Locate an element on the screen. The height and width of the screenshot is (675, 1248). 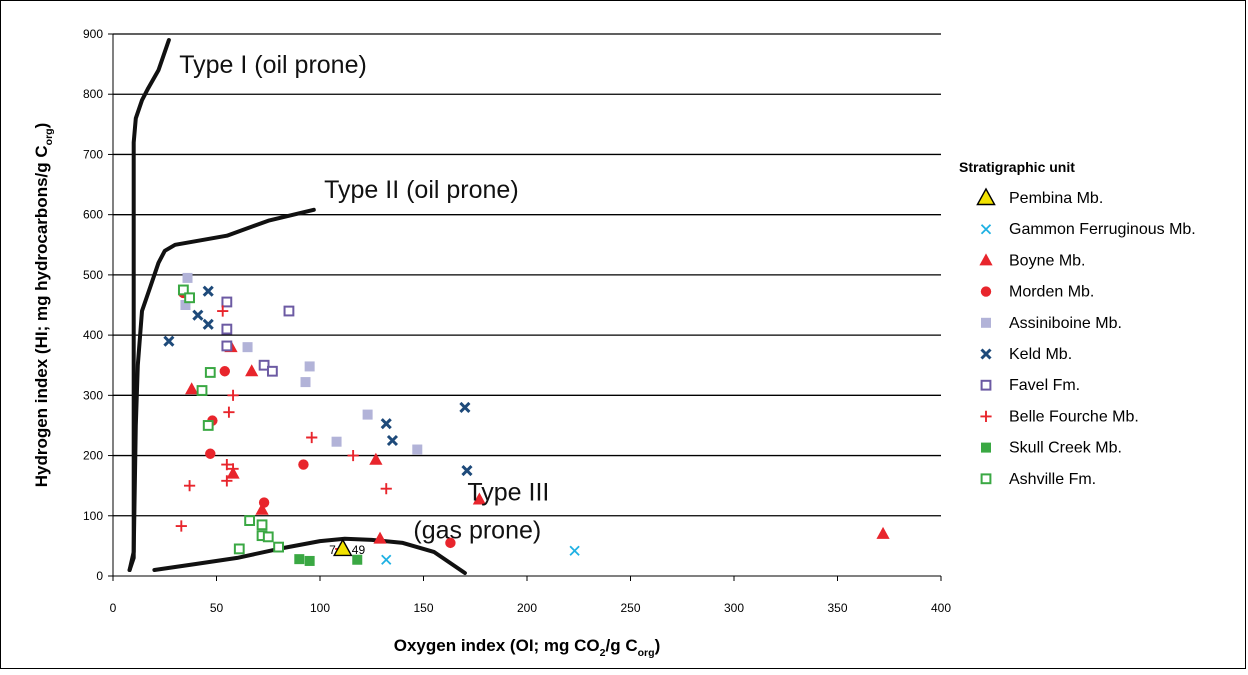
legend-item: Favel Fm. is located at coordinates (1030, 385).